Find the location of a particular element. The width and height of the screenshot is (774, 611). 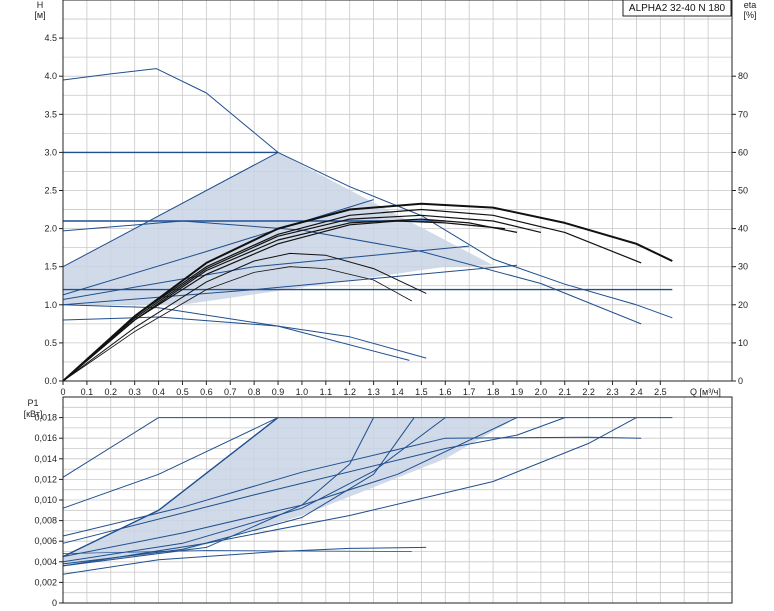

y-tick-label: 2.0 is located at coordinates (50, 229).